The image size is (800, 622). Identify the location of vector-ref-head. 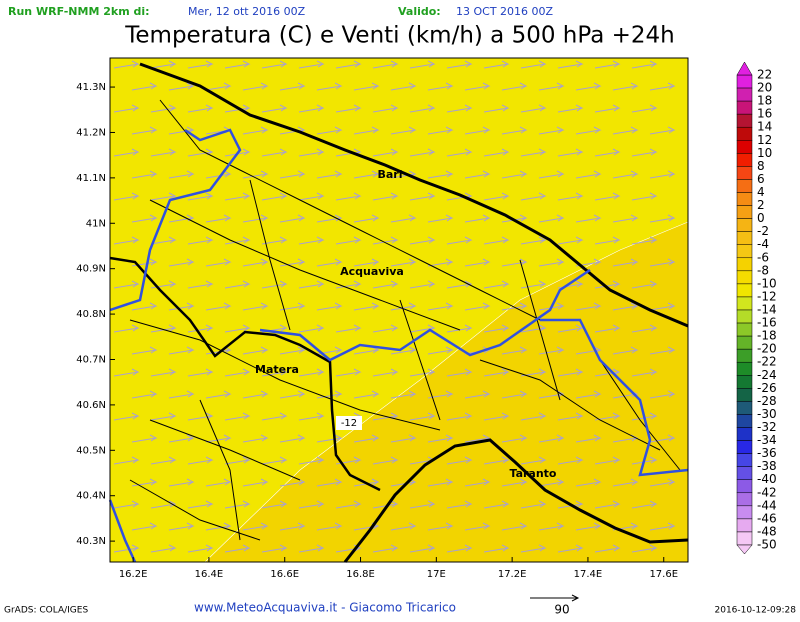
(575, 598).